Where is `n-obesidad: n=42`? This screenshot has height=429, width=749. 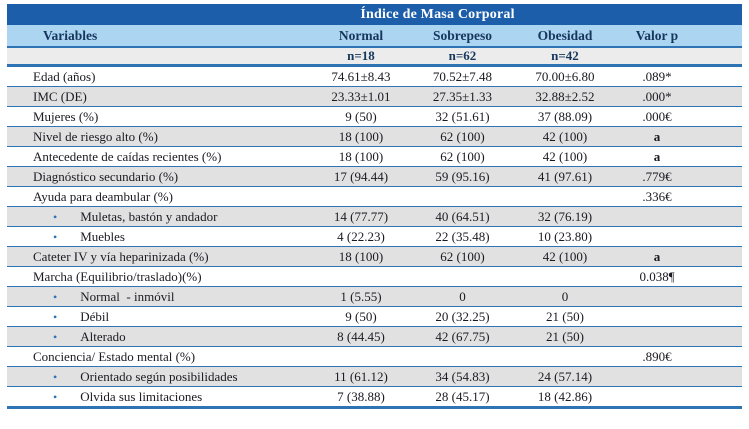 n-obesidad: n=42 is located at coordinates (565, 57).